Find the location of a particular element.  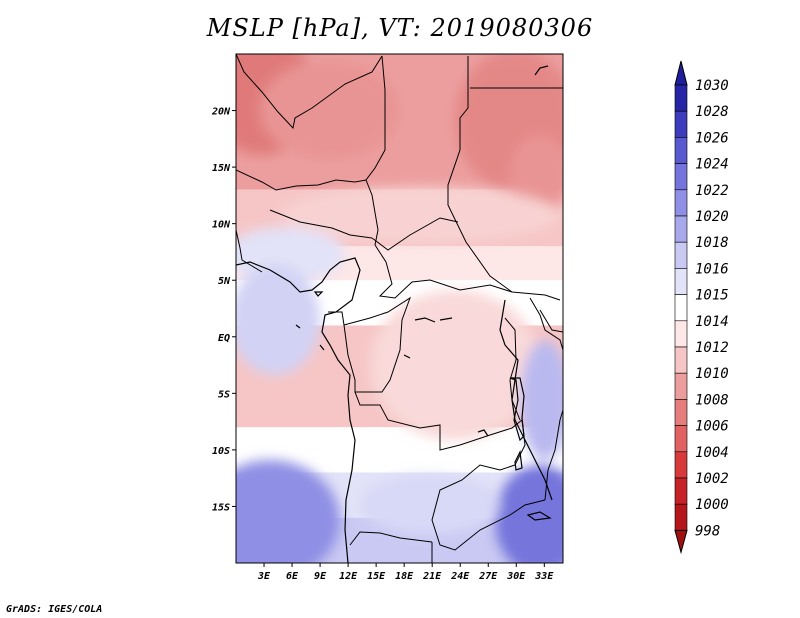

x-axis: 3E 6E 9E 12E 15E 18E 21E 24E 27E 30E 33E is located at coordinates (405, 572).